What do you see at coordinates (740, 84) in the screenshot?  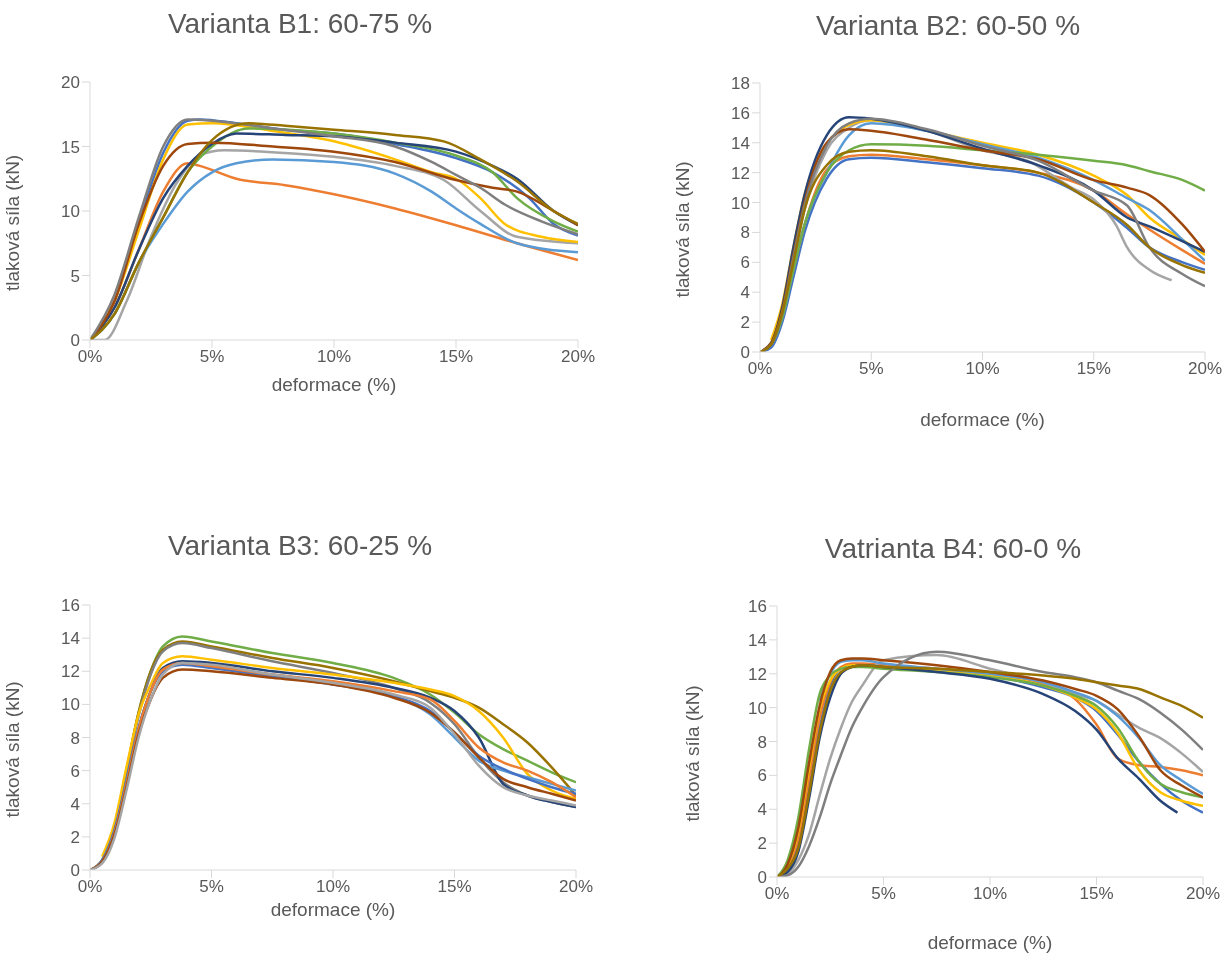 I see `y-tick-label: 18` at bounding box center [740, 84].